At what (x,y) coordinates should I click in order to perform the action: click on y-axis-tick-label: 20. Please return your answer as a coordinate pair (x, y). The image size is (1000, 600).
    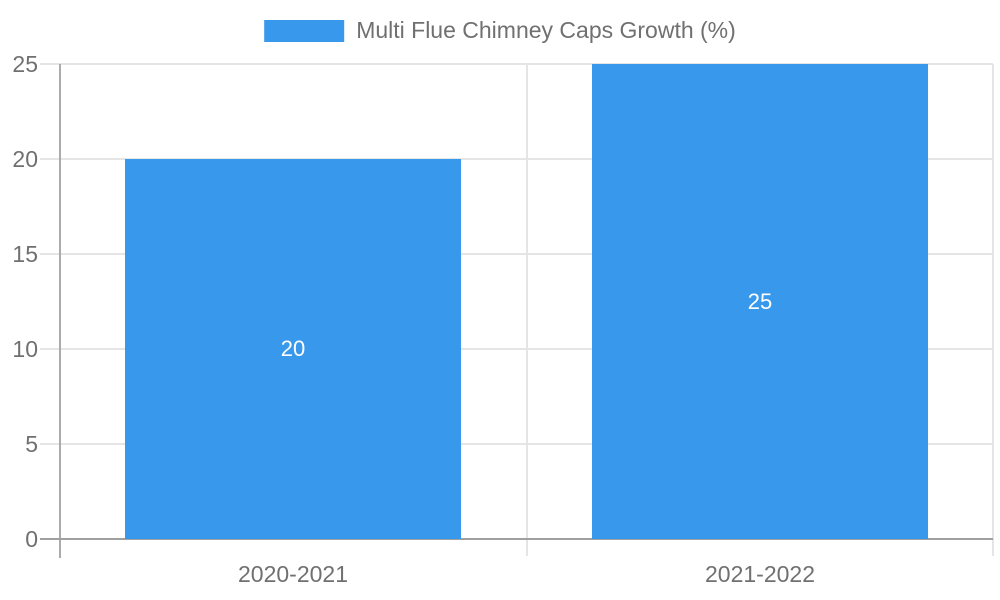
    Looking at the image, I should click on (25, 159).